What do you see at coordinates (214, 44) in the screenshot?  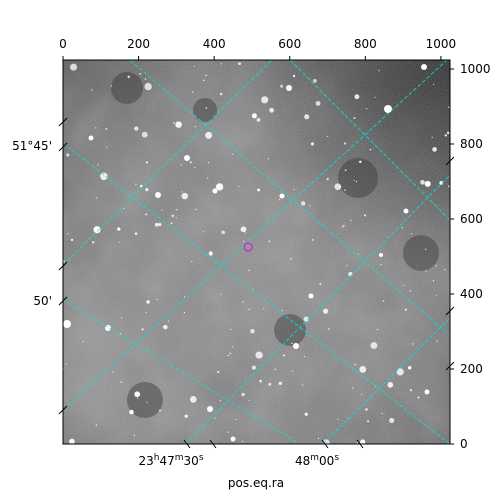 I see `top-tick-label: 400` at bounding box center [214, 44].